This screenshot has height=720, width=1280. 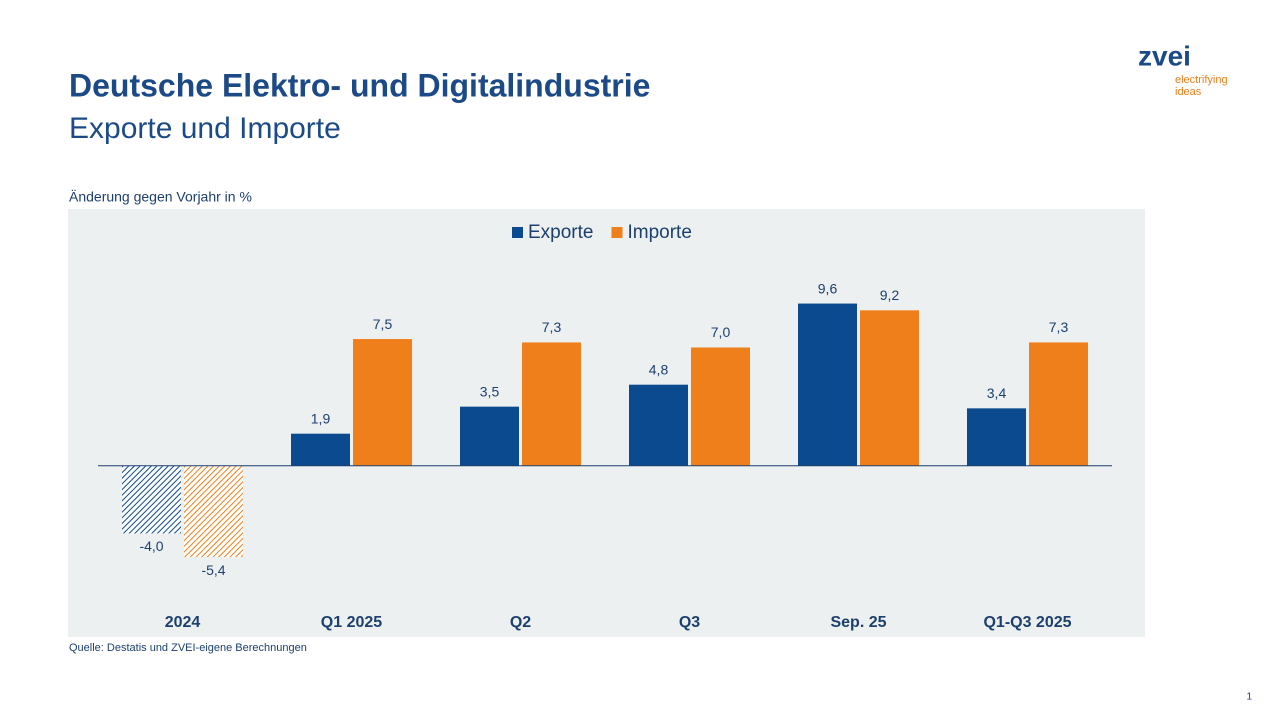 I want to click on x-tick-label: Q2, so click(x=520, y=622).